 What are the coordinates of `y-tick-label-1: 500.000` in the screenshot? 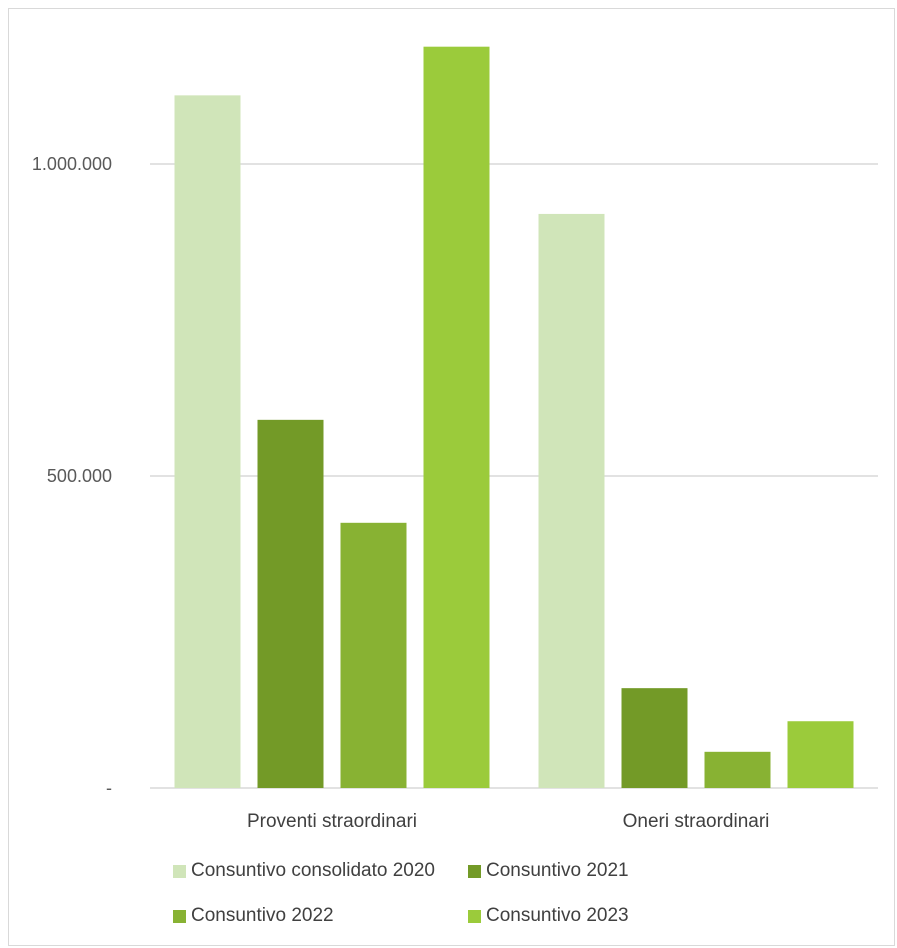 It's located at (79, 476).